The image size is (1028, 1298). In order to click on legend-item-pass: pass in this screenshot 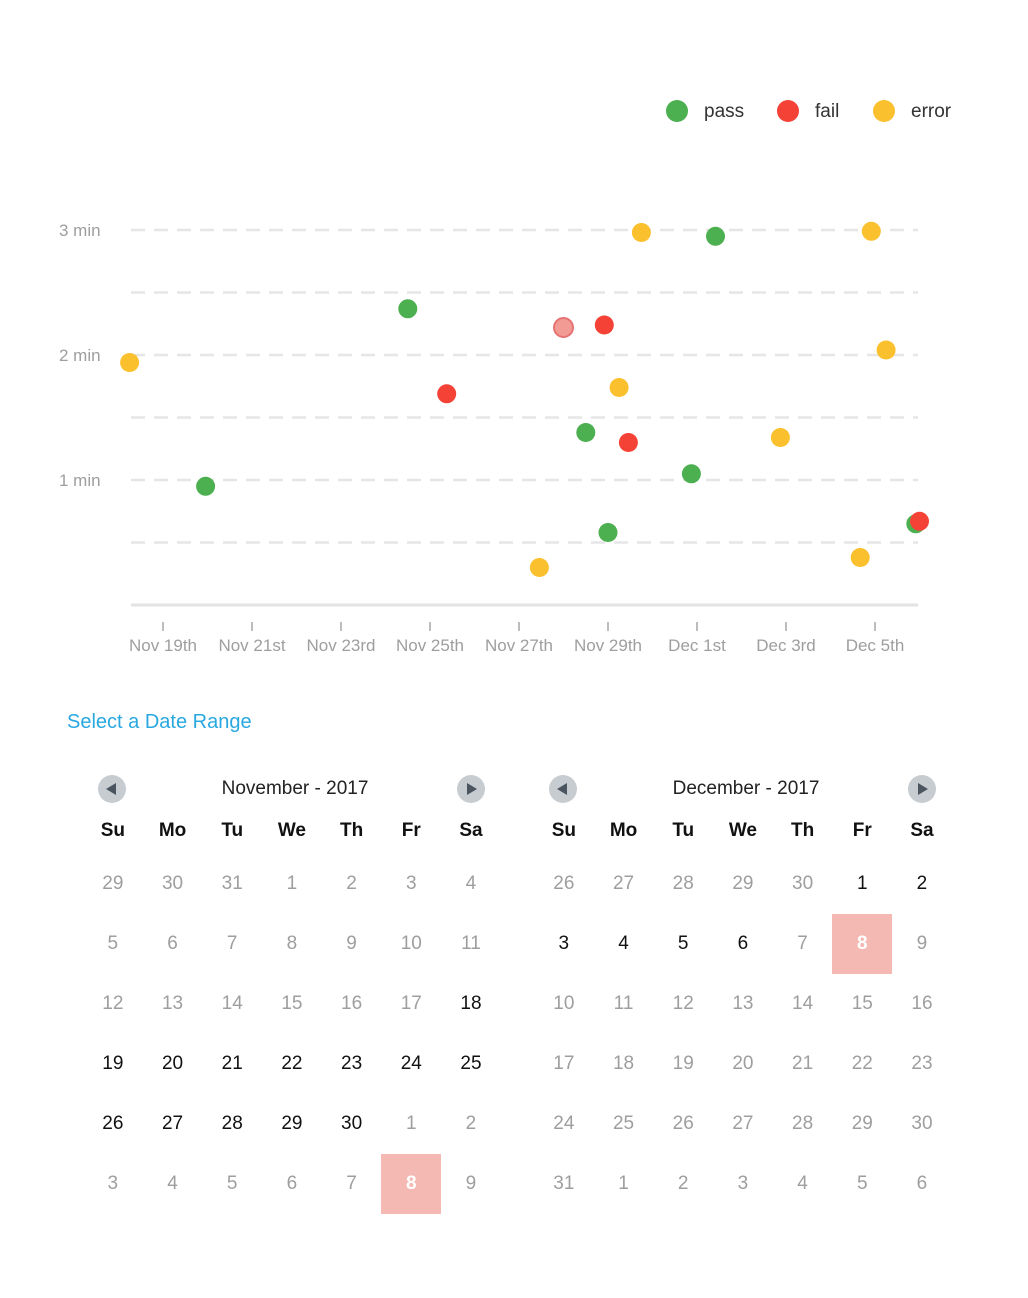, I will do `click(705, 111)`.